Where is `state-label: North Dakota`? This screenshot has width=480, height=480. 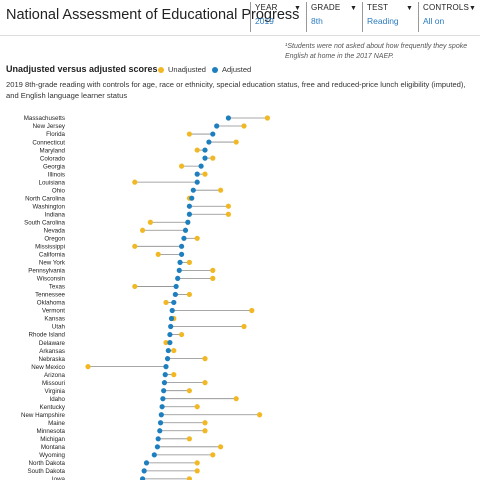 state-label: North Dakota is located at coordinates (47, 463).